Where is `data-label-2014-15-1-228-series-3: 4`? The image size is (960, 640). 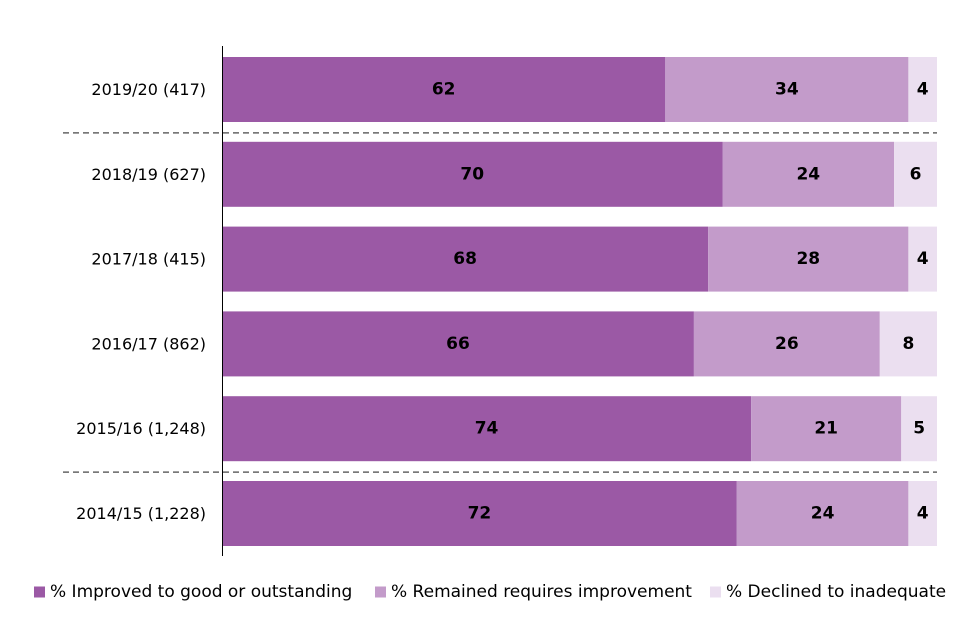
data-label-2014-15-1-228-series-3: 4 is located at coordinates (923, 514).